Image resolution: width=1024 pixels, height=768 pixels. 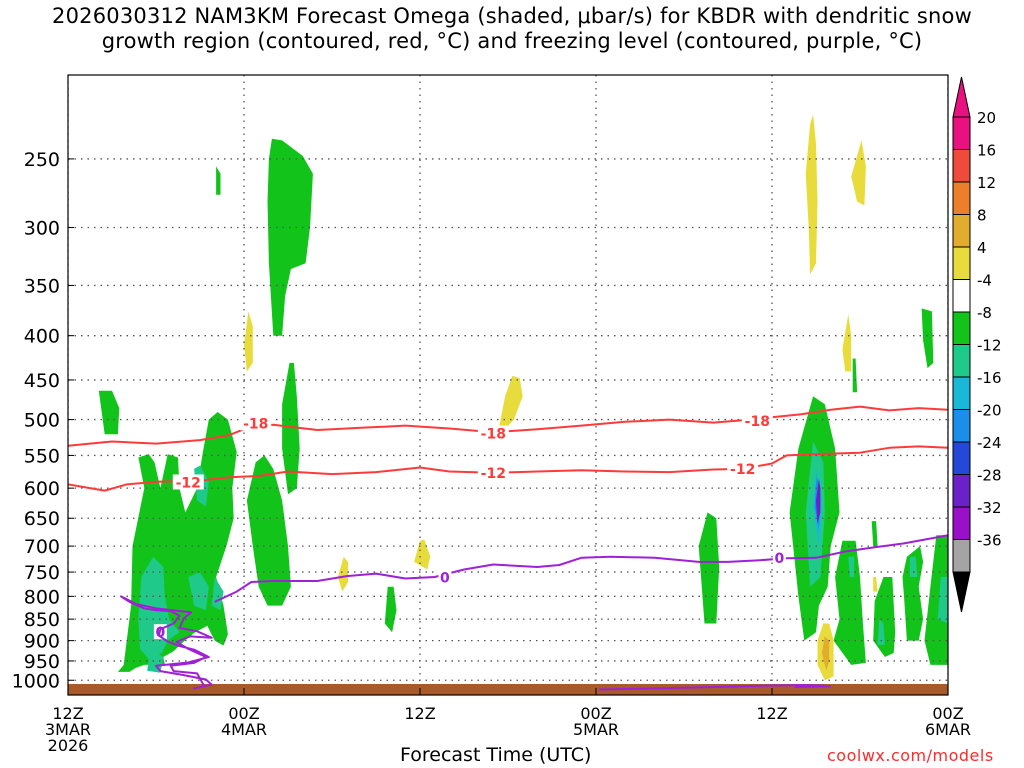 What do you see at coordinates (989, 541) in the screenshot?
I see `colorbar-label-13: -36` at bounding box center [989, 541].